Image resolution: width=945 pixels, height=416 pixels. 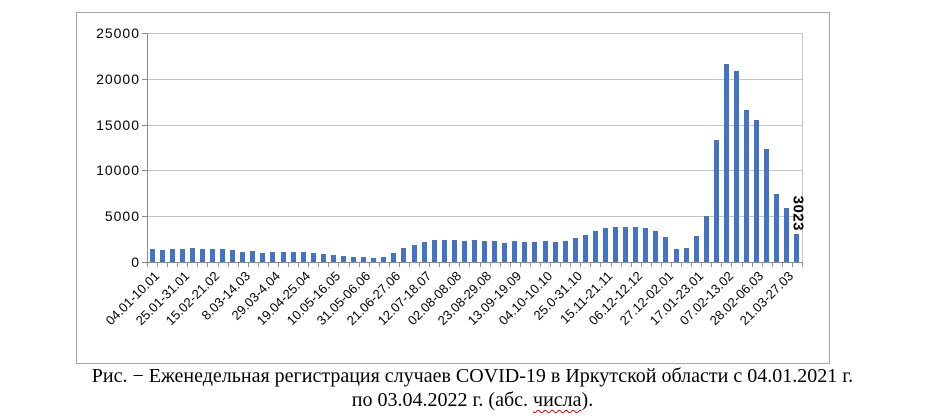 I want to click on y-axis-tick-label: 10000, so click(x=118, y=170).